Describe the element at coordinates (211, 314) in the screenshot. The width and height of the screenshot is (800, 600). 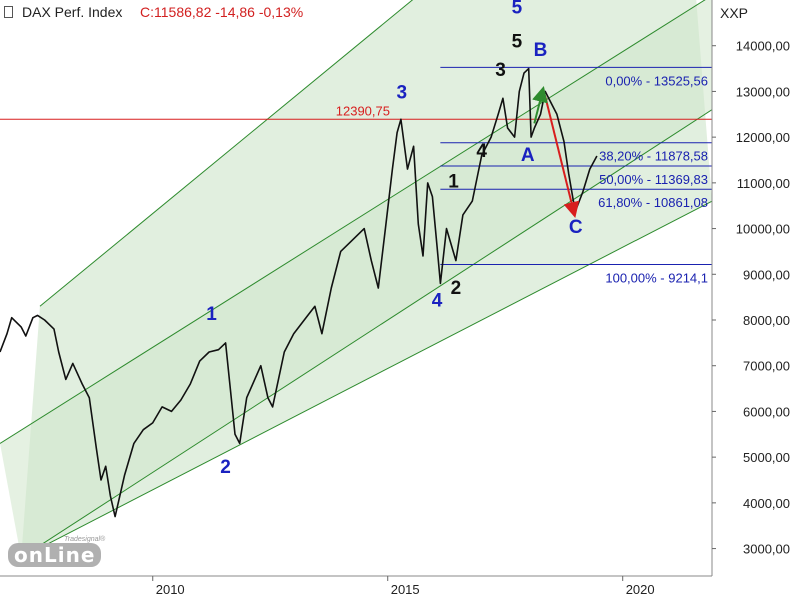
I see `wave-label-0: 1` at that location.